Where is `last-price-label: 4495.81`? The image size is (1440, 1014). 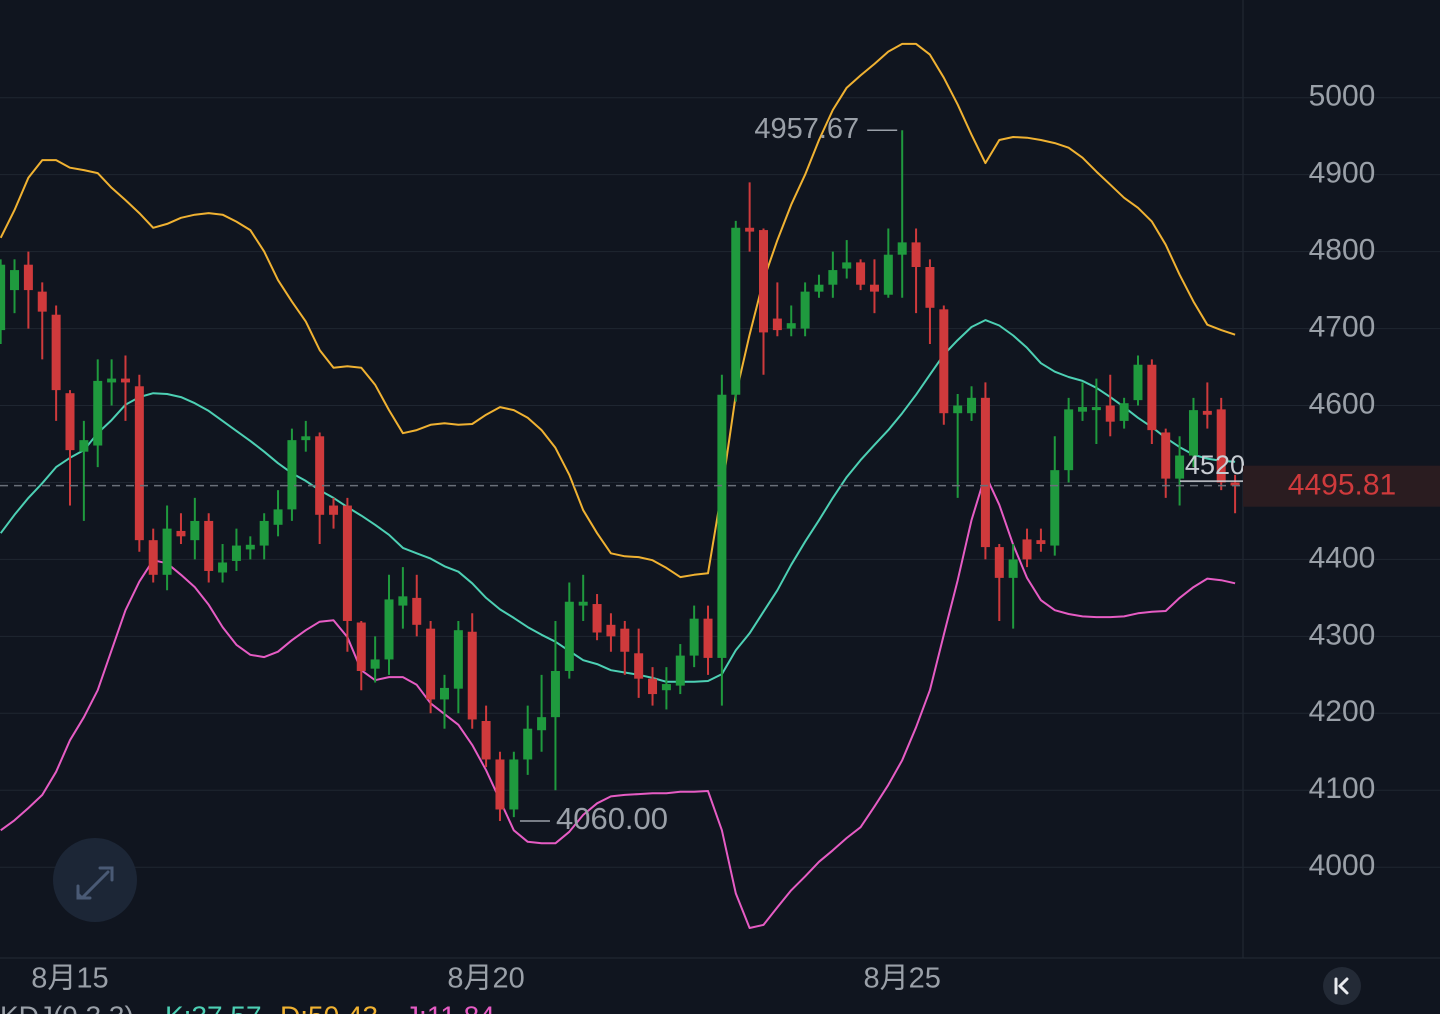 last-price-label: 4495.81 is located at coordinates (1342, 485).